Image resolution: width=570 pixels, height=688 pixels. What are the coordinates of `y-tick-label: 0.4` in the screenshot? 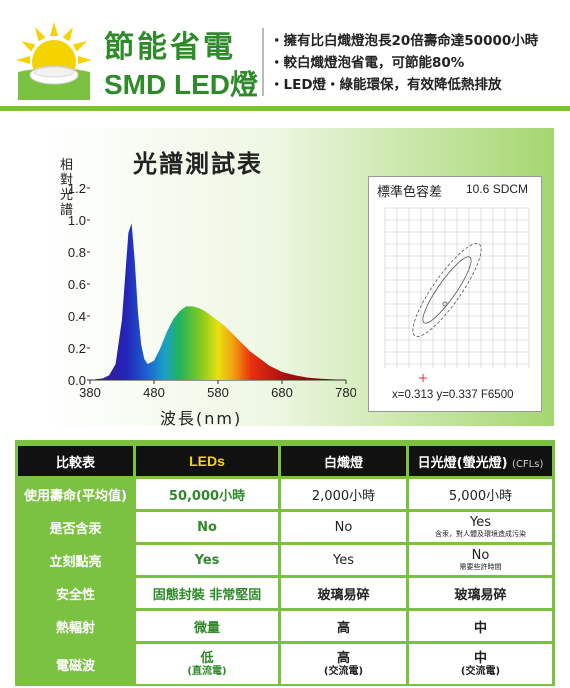 It's located at (77, 316).